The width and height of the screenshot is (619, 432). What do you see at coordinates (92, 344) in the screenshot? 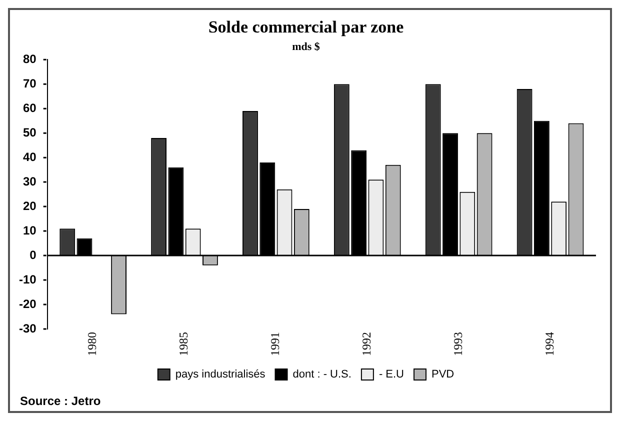
I see `x-tick-label: 1980` at bounding box center [92, 344].